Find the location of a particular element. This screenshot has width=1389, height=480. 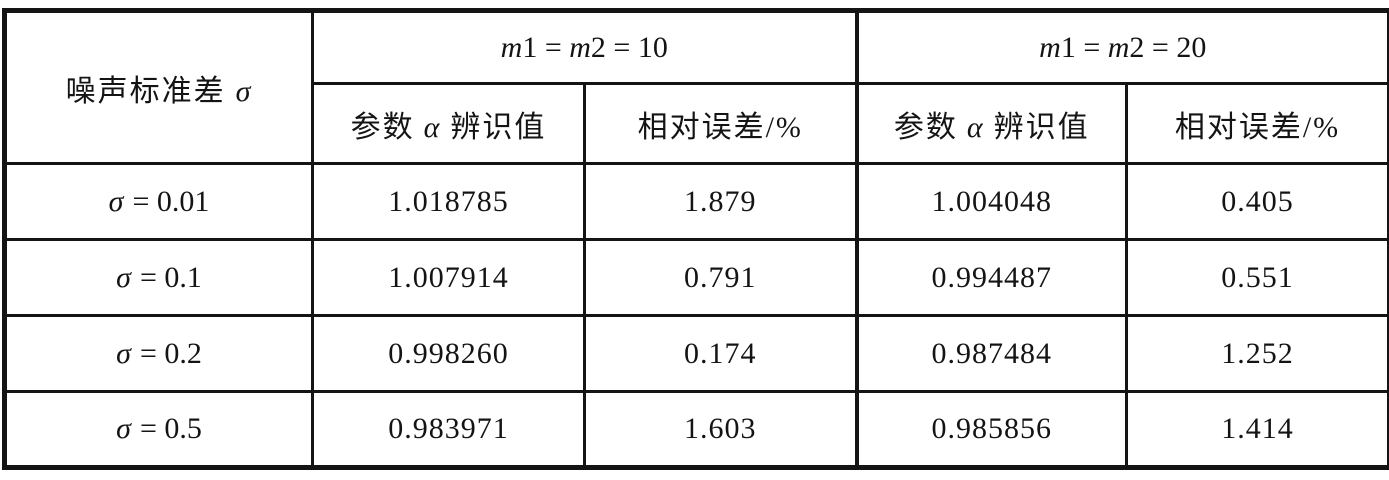

row-label: σ = 0.5 is located at coordinates (158, 429).